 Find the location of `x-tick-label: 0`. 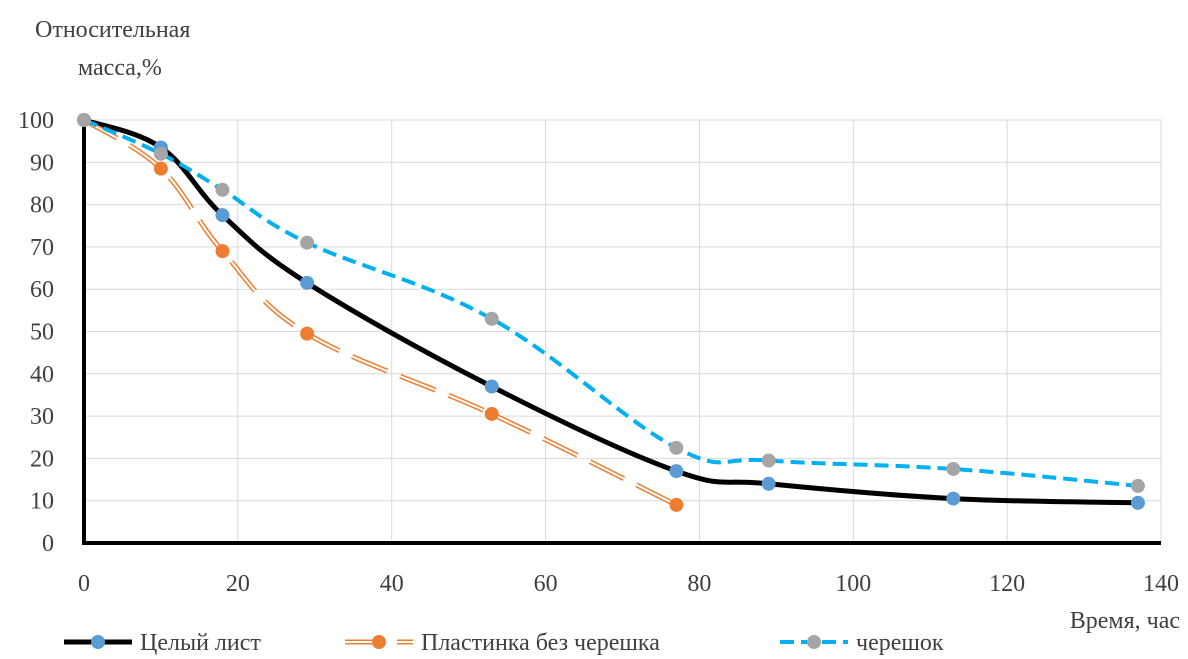

x-tick-label: 0 is located at coordinates (84, 584).